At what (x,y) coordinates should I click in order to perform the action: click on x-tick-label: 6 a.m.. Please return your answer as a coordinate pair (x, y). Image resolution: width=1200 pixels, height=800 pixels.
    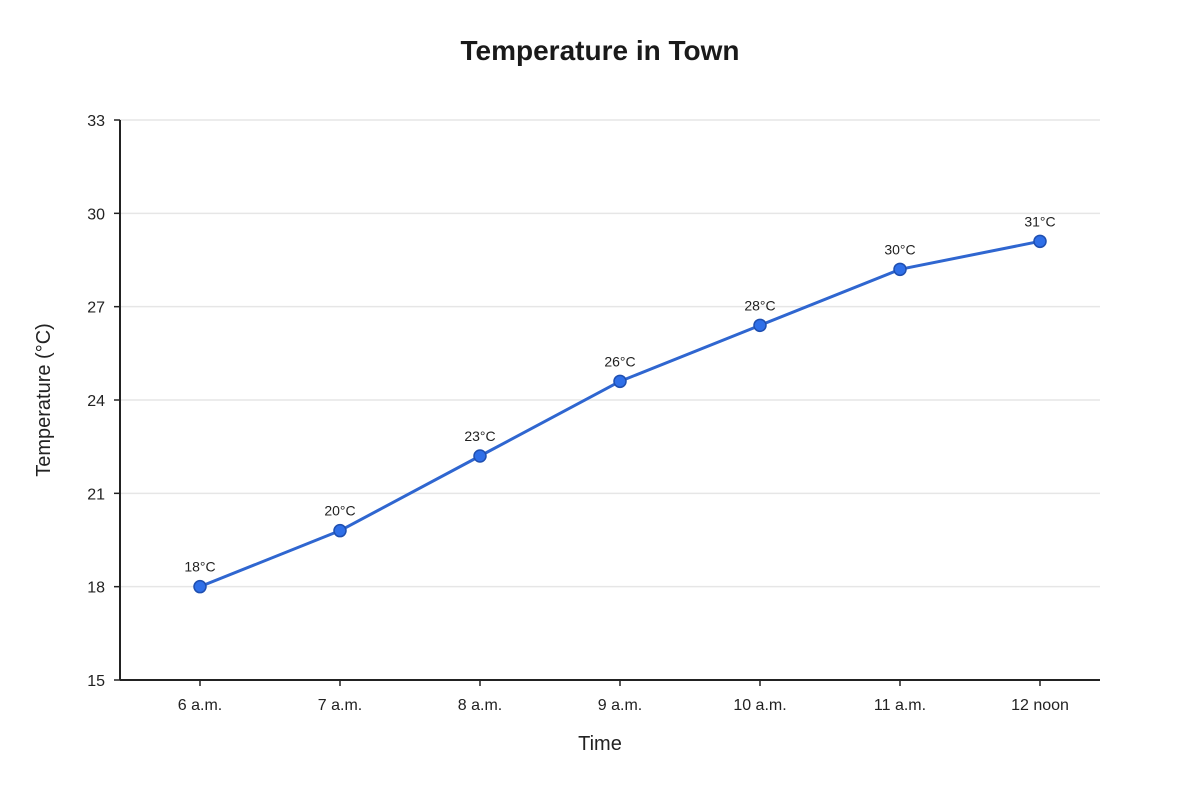
    Looking at the image, I should click on (200, 705).